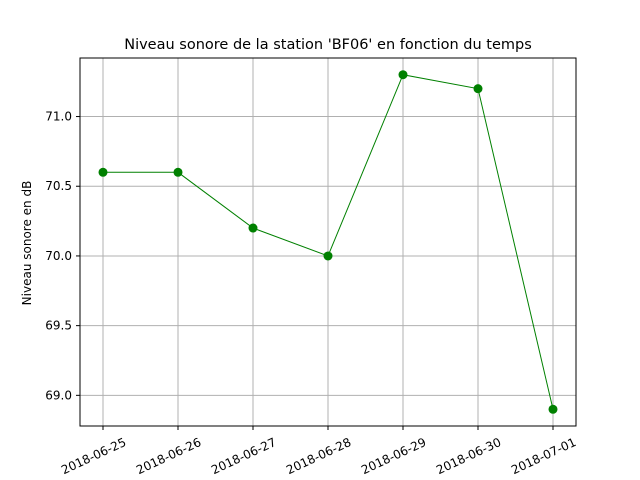 The image size is (640, 480). I want to click on x-tick-label: 2018-06-28, so click(318, 456).